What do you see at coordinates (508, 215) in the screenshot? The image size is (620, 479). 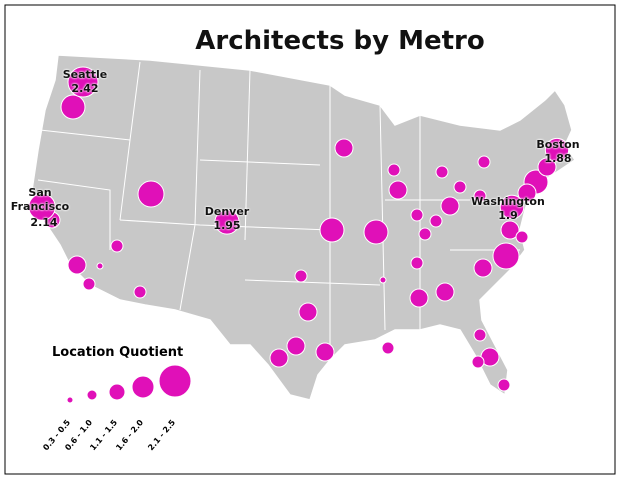 I see `metro-value: 1.9` at bounding box center [508, 215].